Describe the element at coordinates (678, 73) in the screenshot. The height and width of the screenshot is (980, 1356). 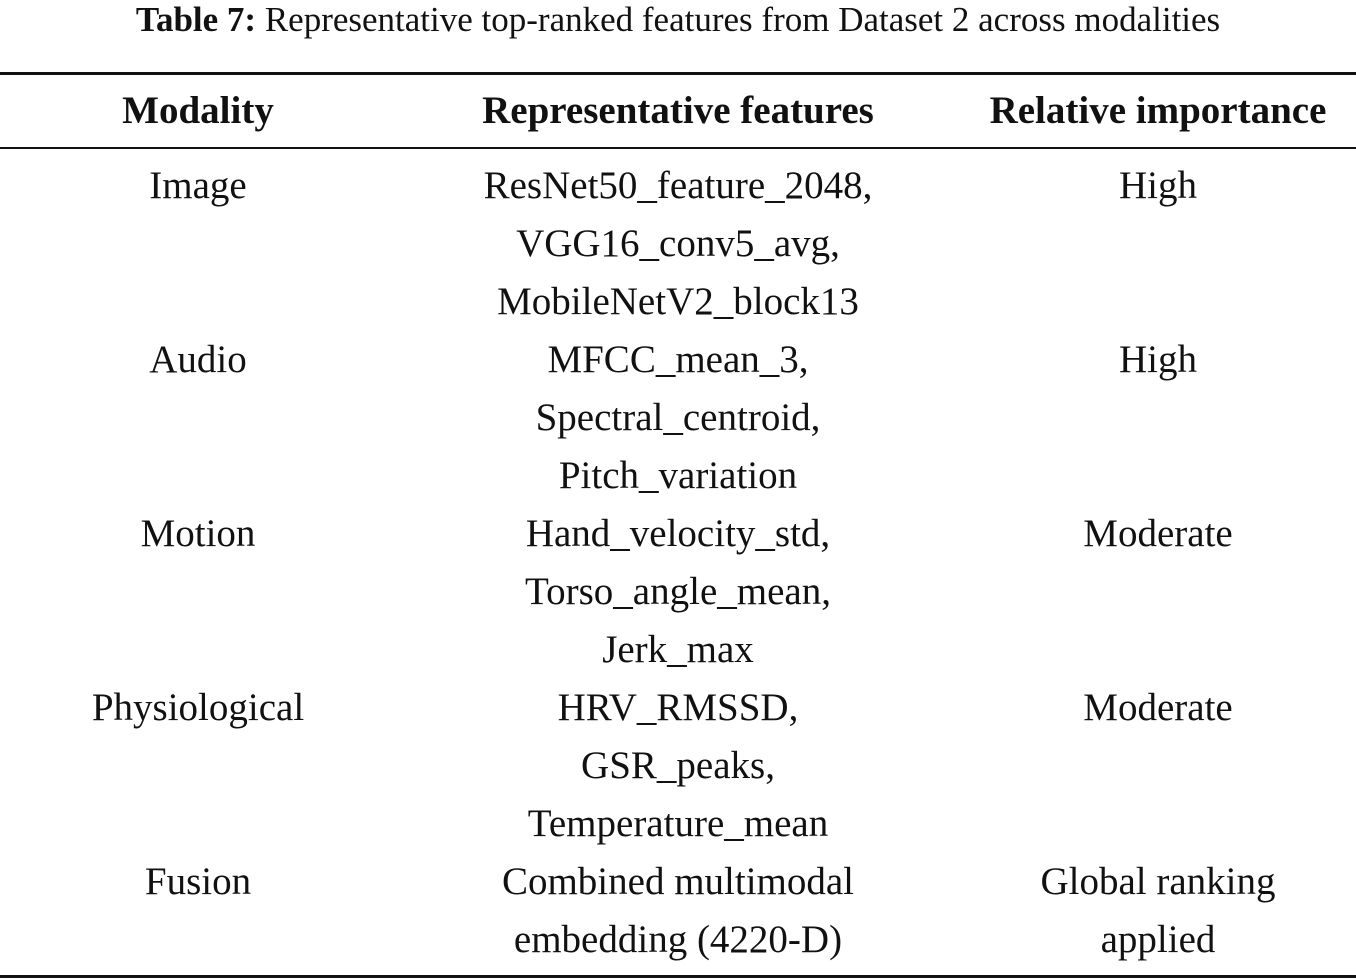
I see `table-top-rule` at that location.